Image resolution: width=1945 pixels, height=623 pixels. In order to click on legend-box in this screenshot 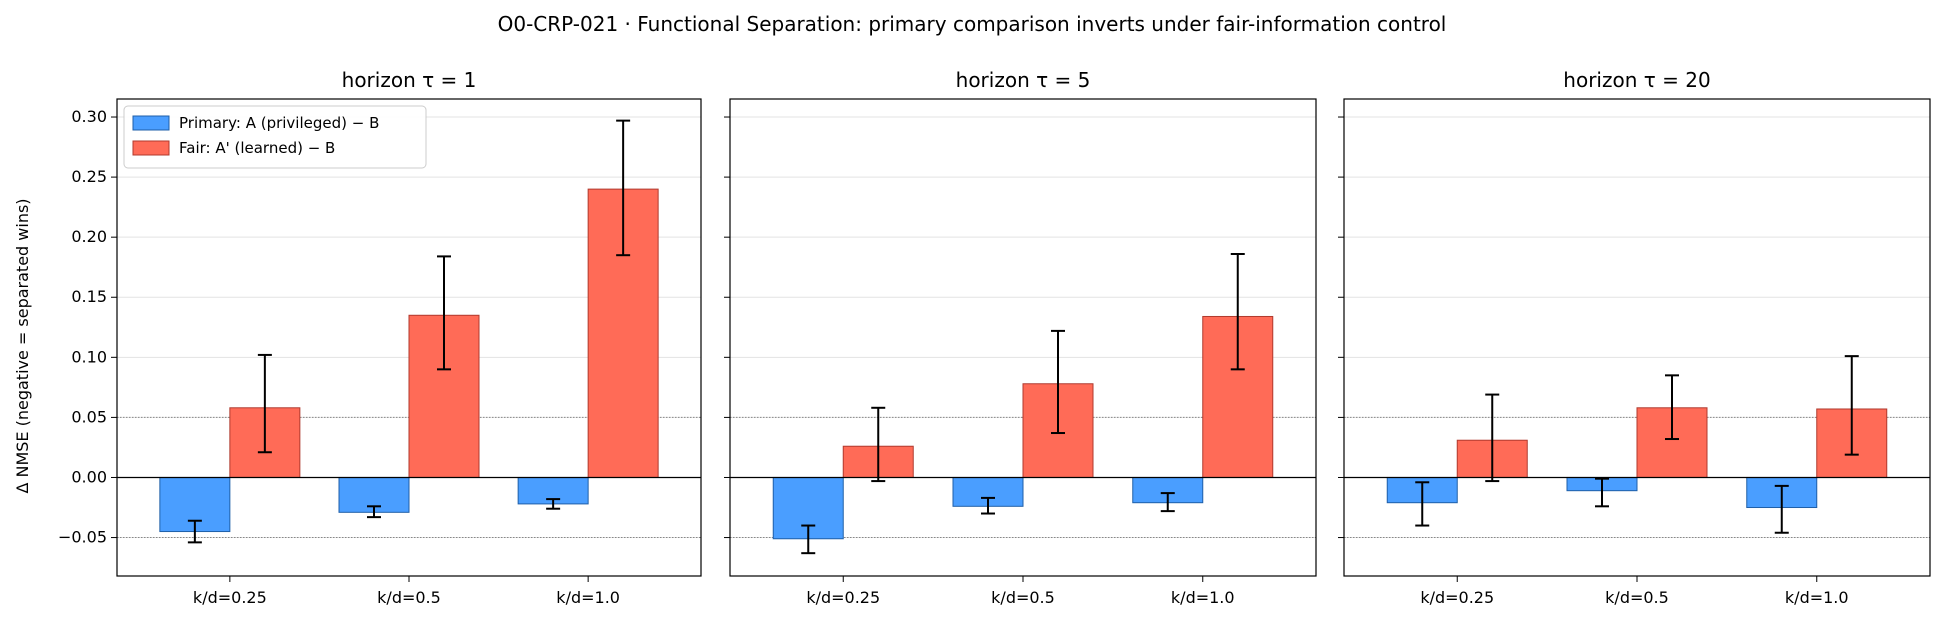, I will do `click(275, 137)`.